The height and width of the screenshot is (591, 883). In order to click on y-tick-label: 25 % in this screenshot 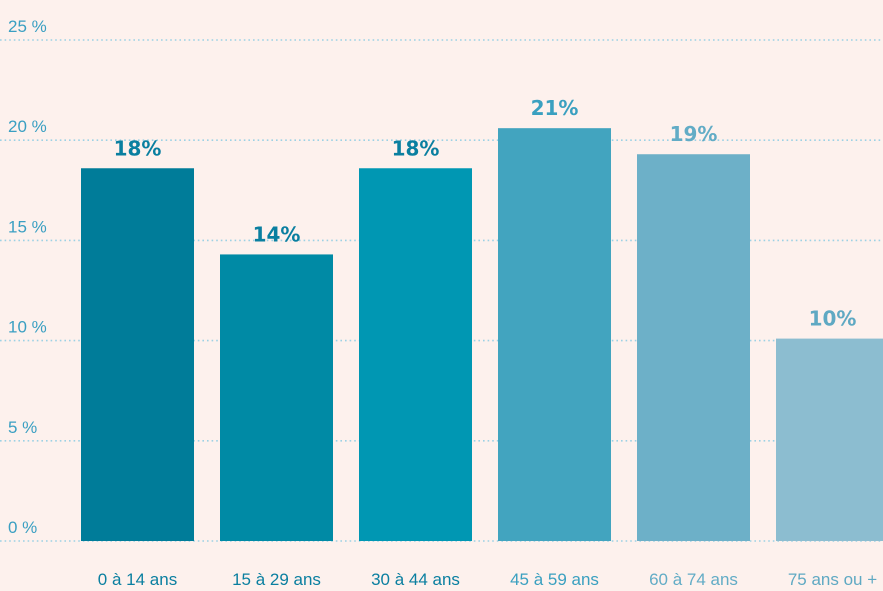, I will do `click(27, 26)`.